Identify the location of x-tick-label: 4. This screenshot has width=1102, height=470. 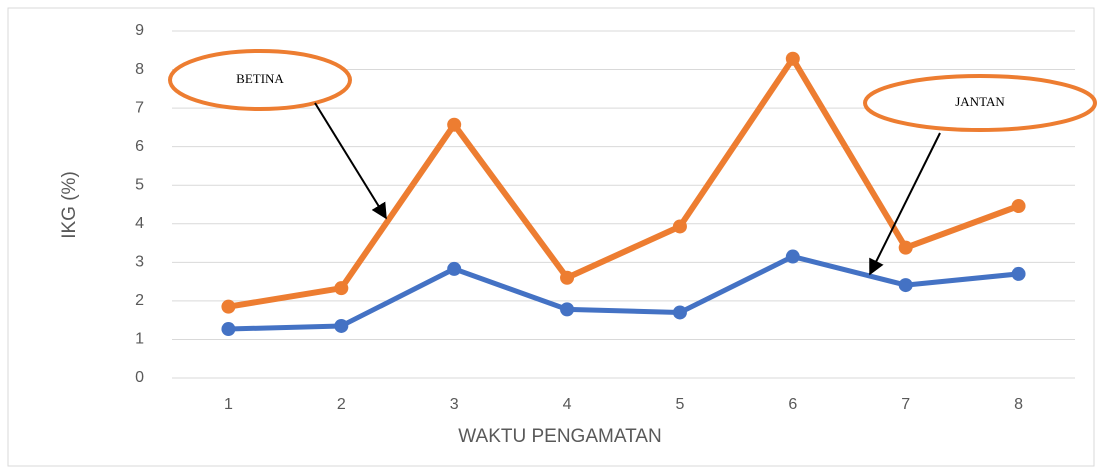
(567, 404).